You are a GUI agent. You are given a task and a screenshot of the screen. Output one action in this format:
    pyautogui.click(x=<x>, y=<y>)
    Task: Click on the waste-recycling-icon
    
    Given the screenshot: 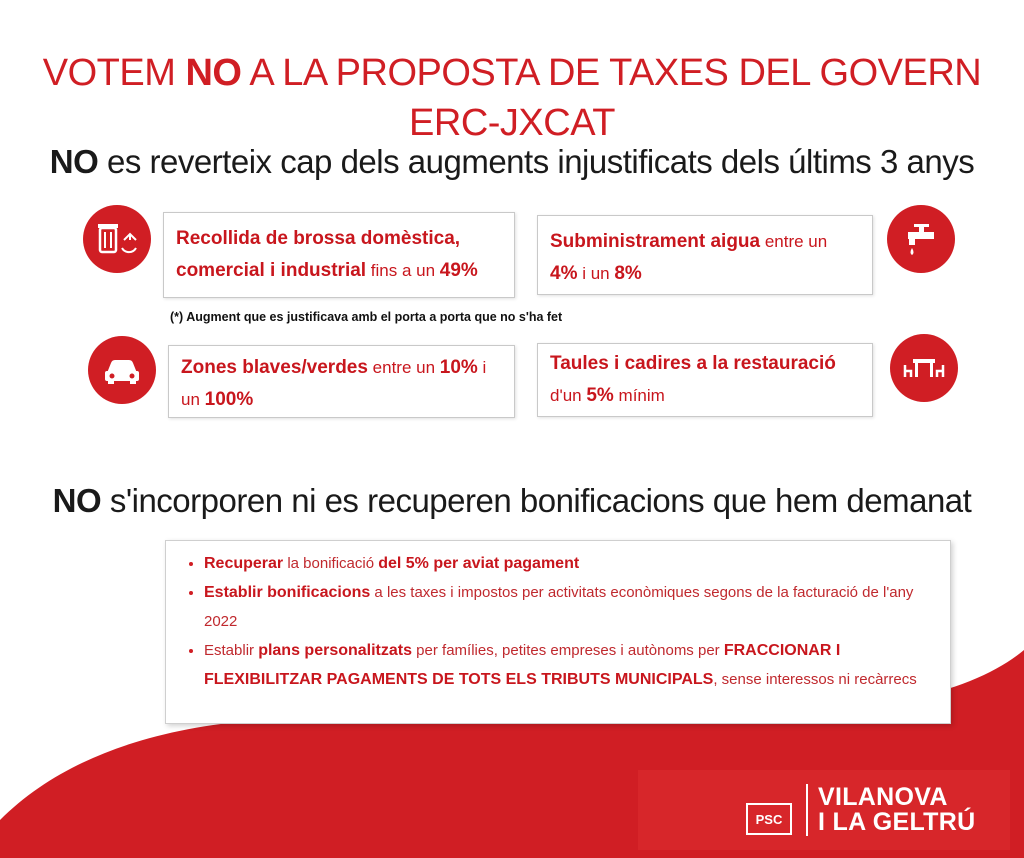 What is the action you would take?
    pyautogui.click(x=117, y=239)
    